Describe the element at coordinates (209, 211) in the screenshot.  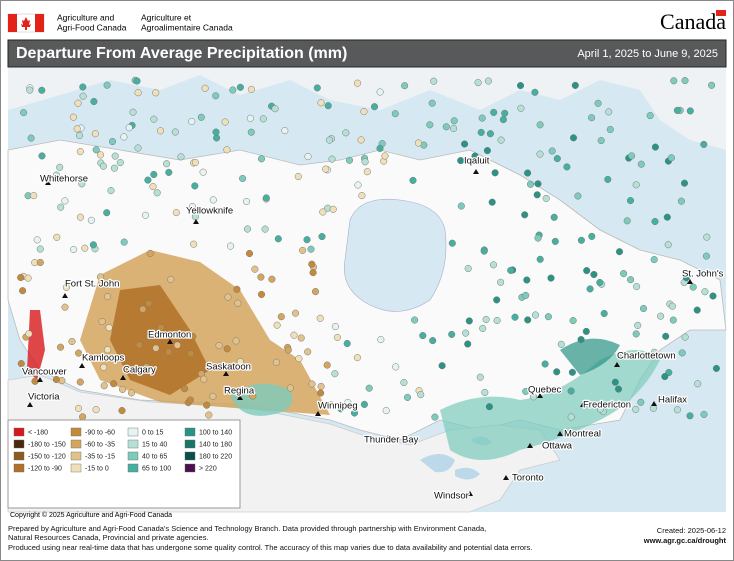
I see `city-label: Yellowknife` at that location.